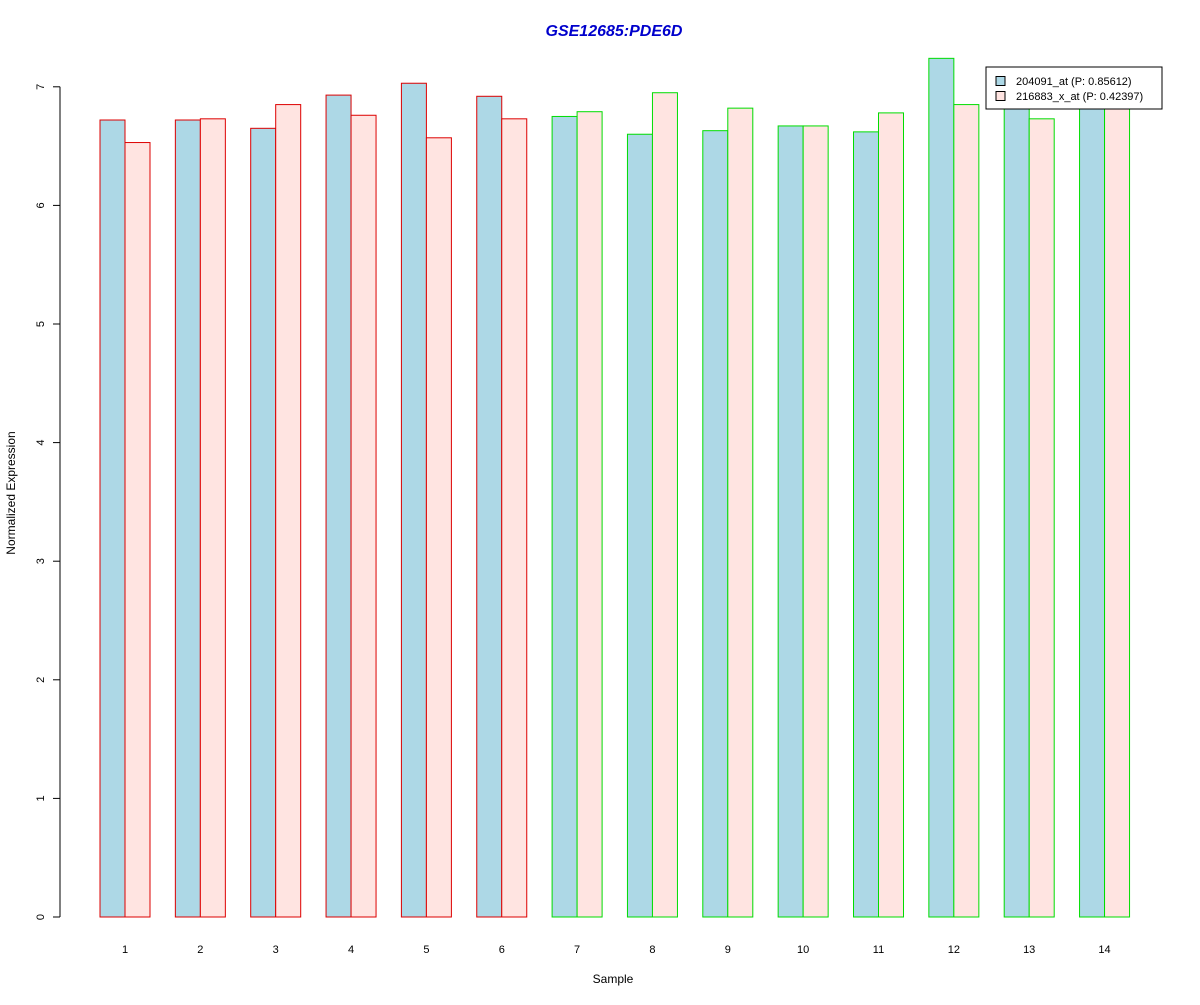 The height and width of the screenshot is (1005, 1200). I want to click on y-axis-tick-label: 4, so click(41, 443).